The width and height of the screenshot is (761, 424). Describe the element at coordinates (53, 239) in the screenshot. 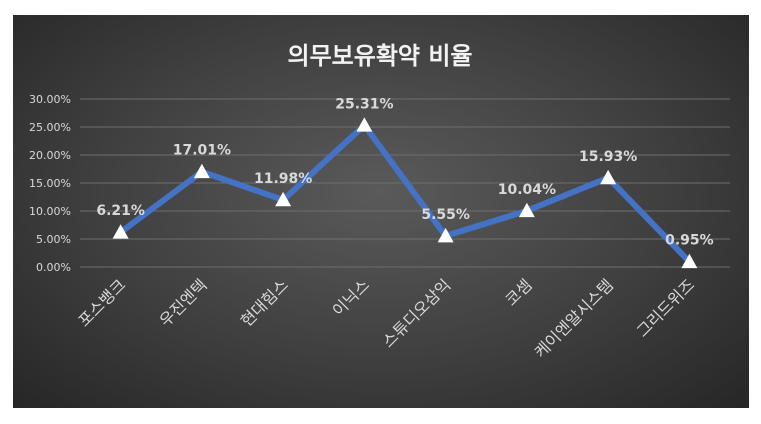

I see `y-tick-label: 5.00%` at that location.